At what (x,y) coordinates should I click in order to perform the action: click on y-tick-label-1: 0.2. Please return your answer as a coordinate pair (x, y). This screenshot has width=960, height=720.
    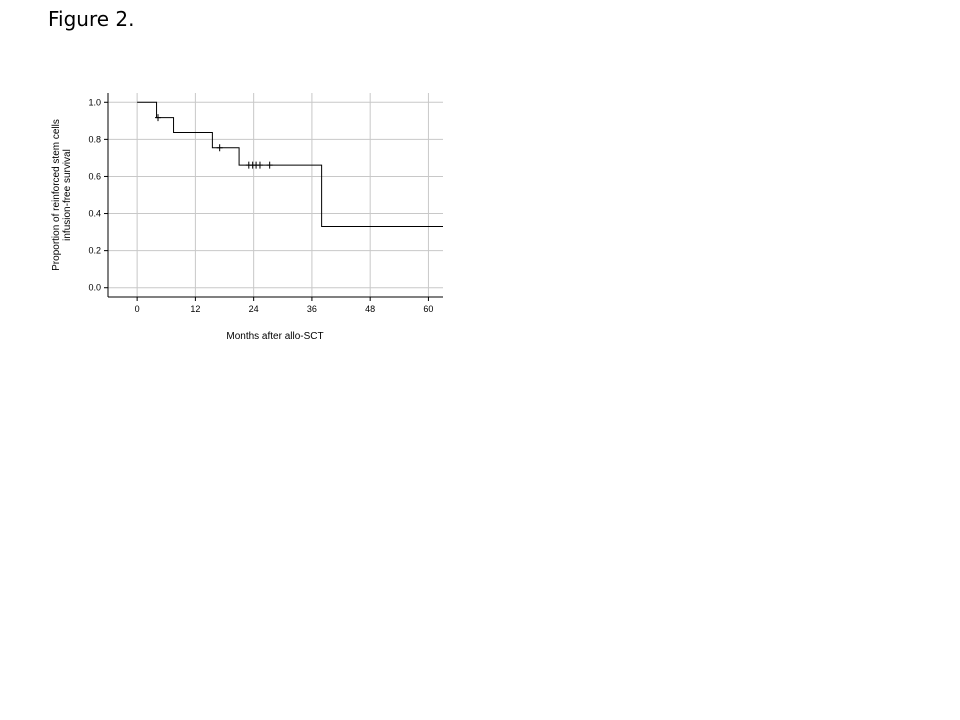
    Looking at the image, I should click on (94, 251).